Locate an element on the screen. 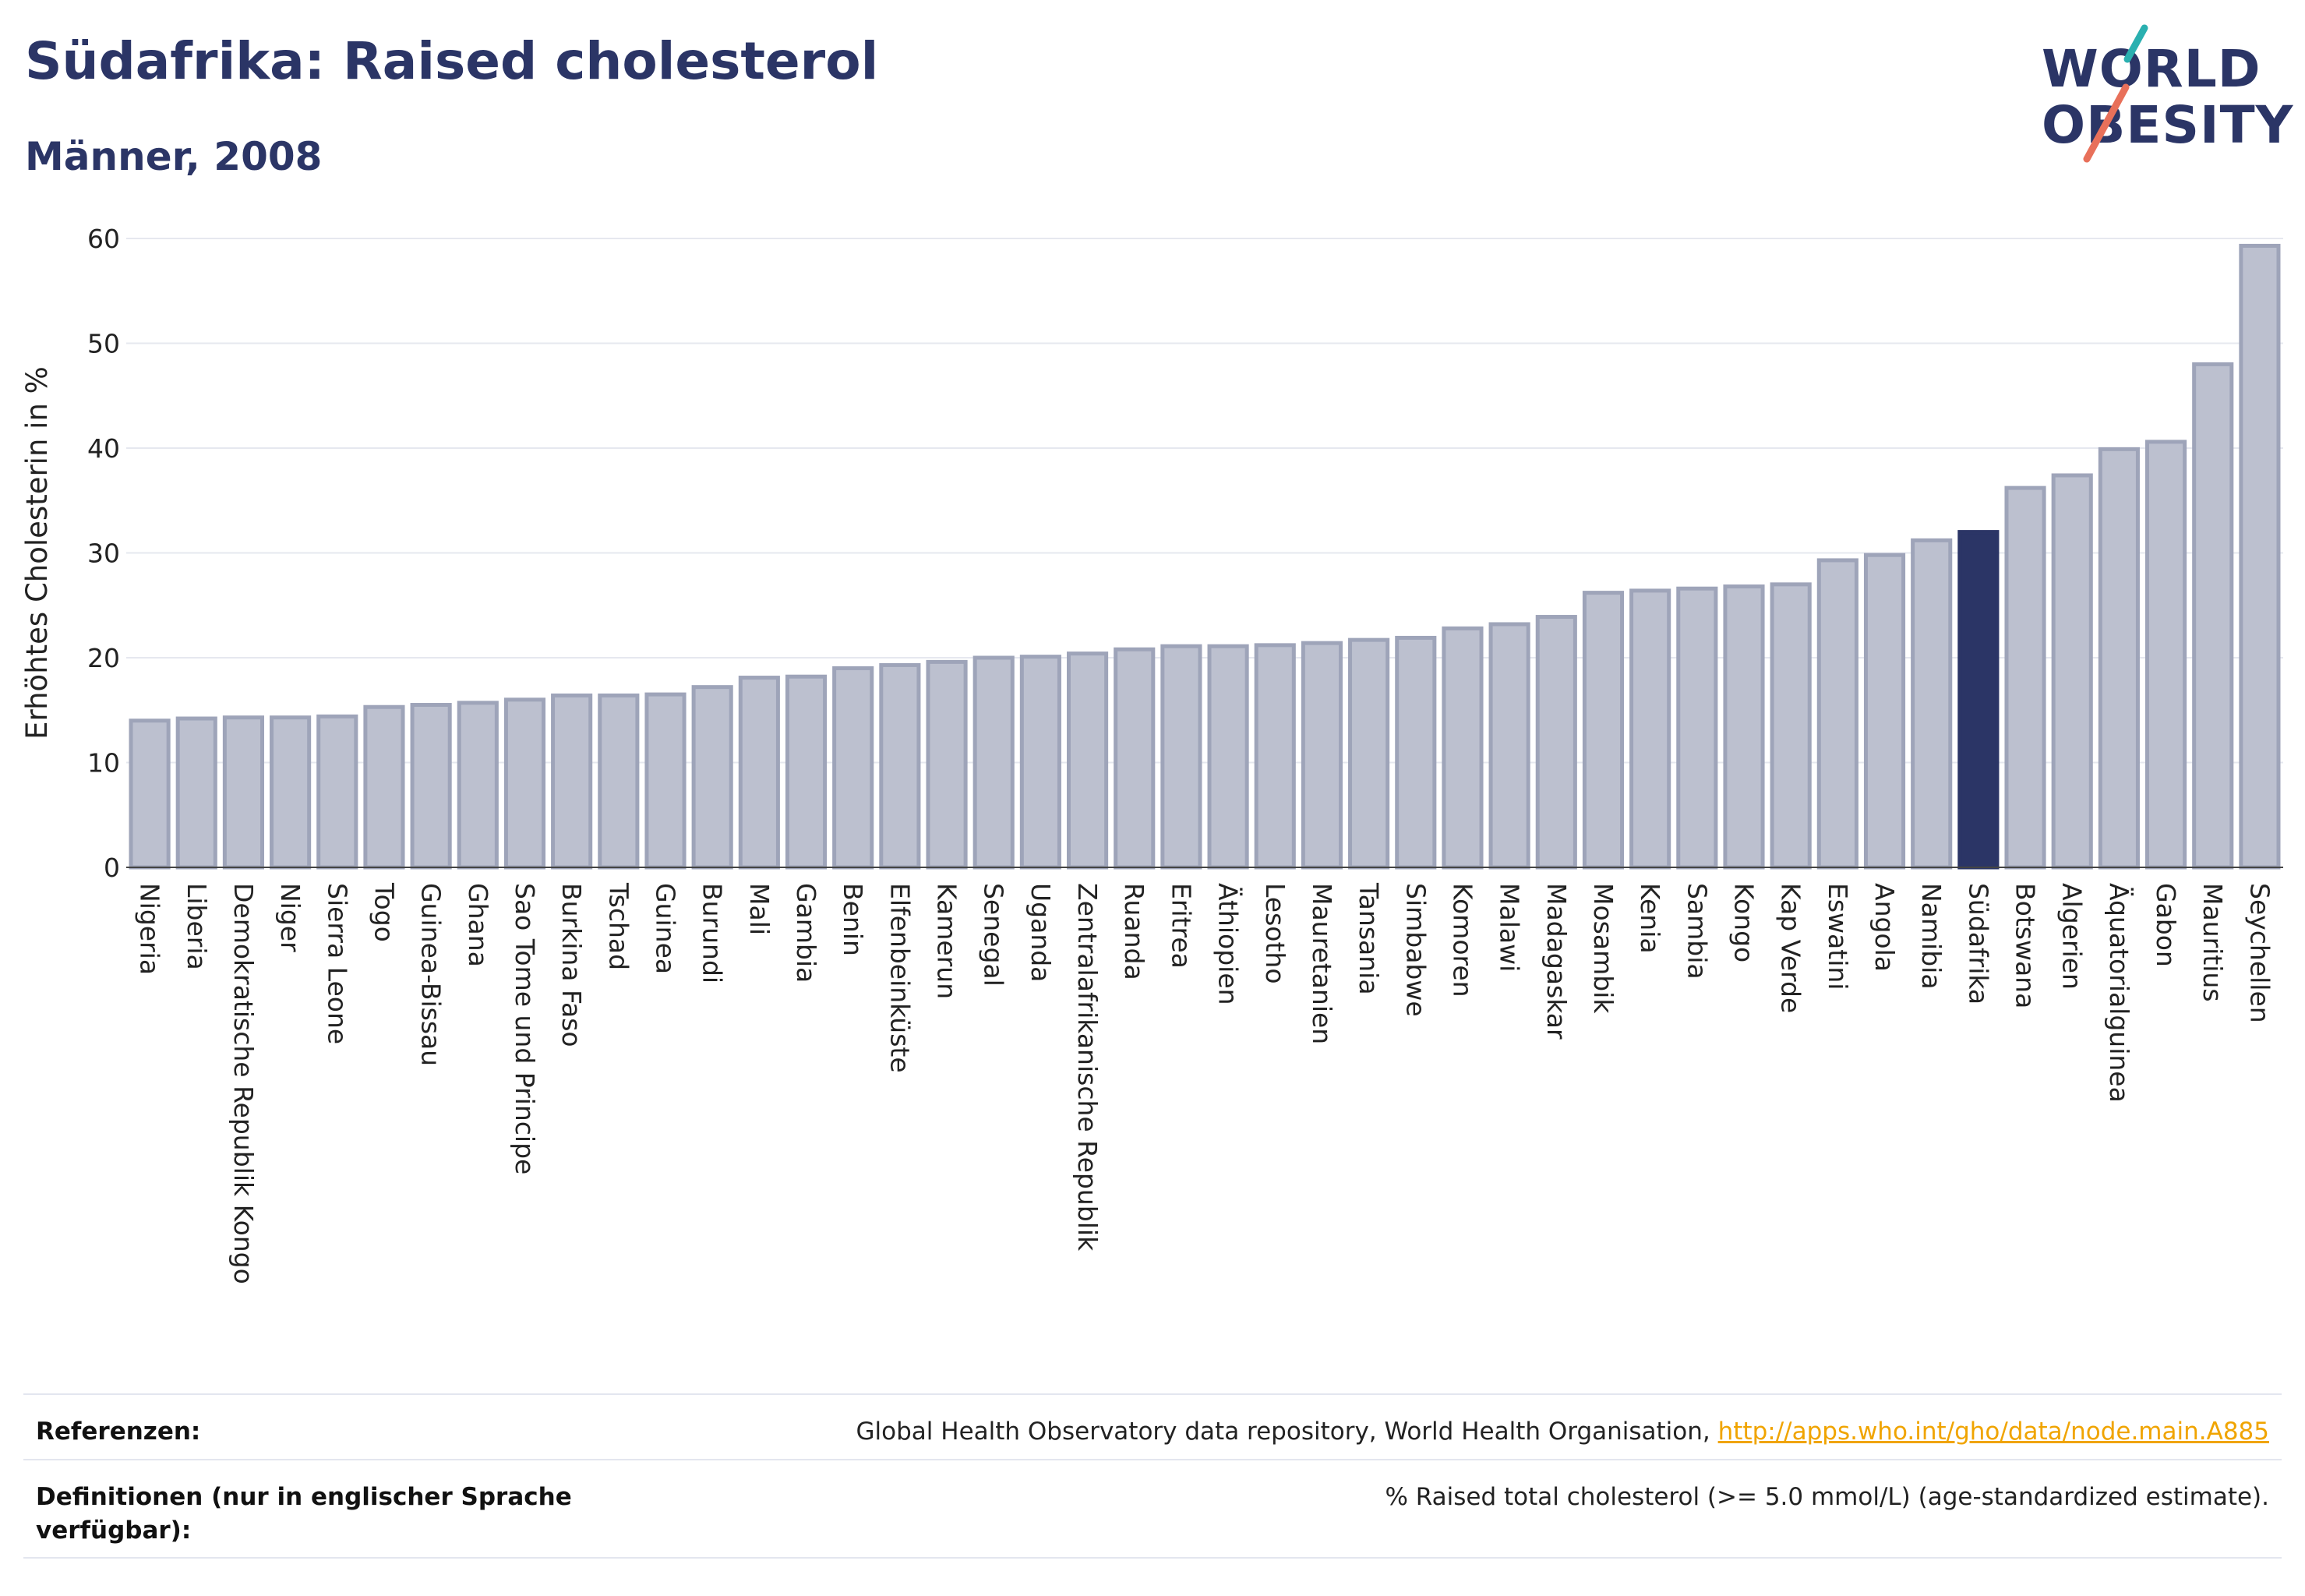  bar-gabon is located at coordinates (2165, 655).